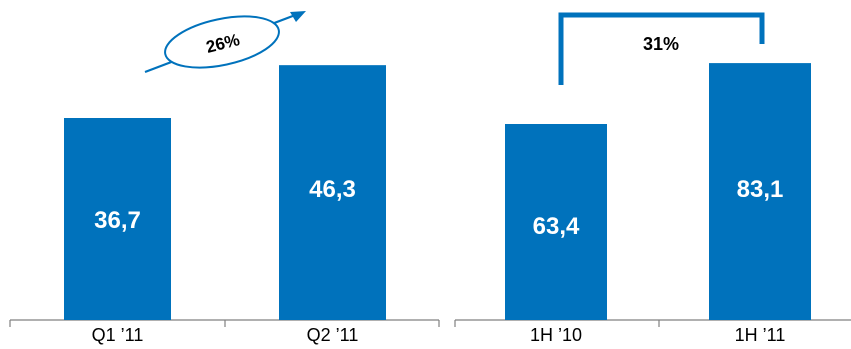 The width and height of the screenshot is (851, 349). Describe the element at coordinates (760, 335) in the screenshot. I see `x-tick-label: 1H ’11` at that location.